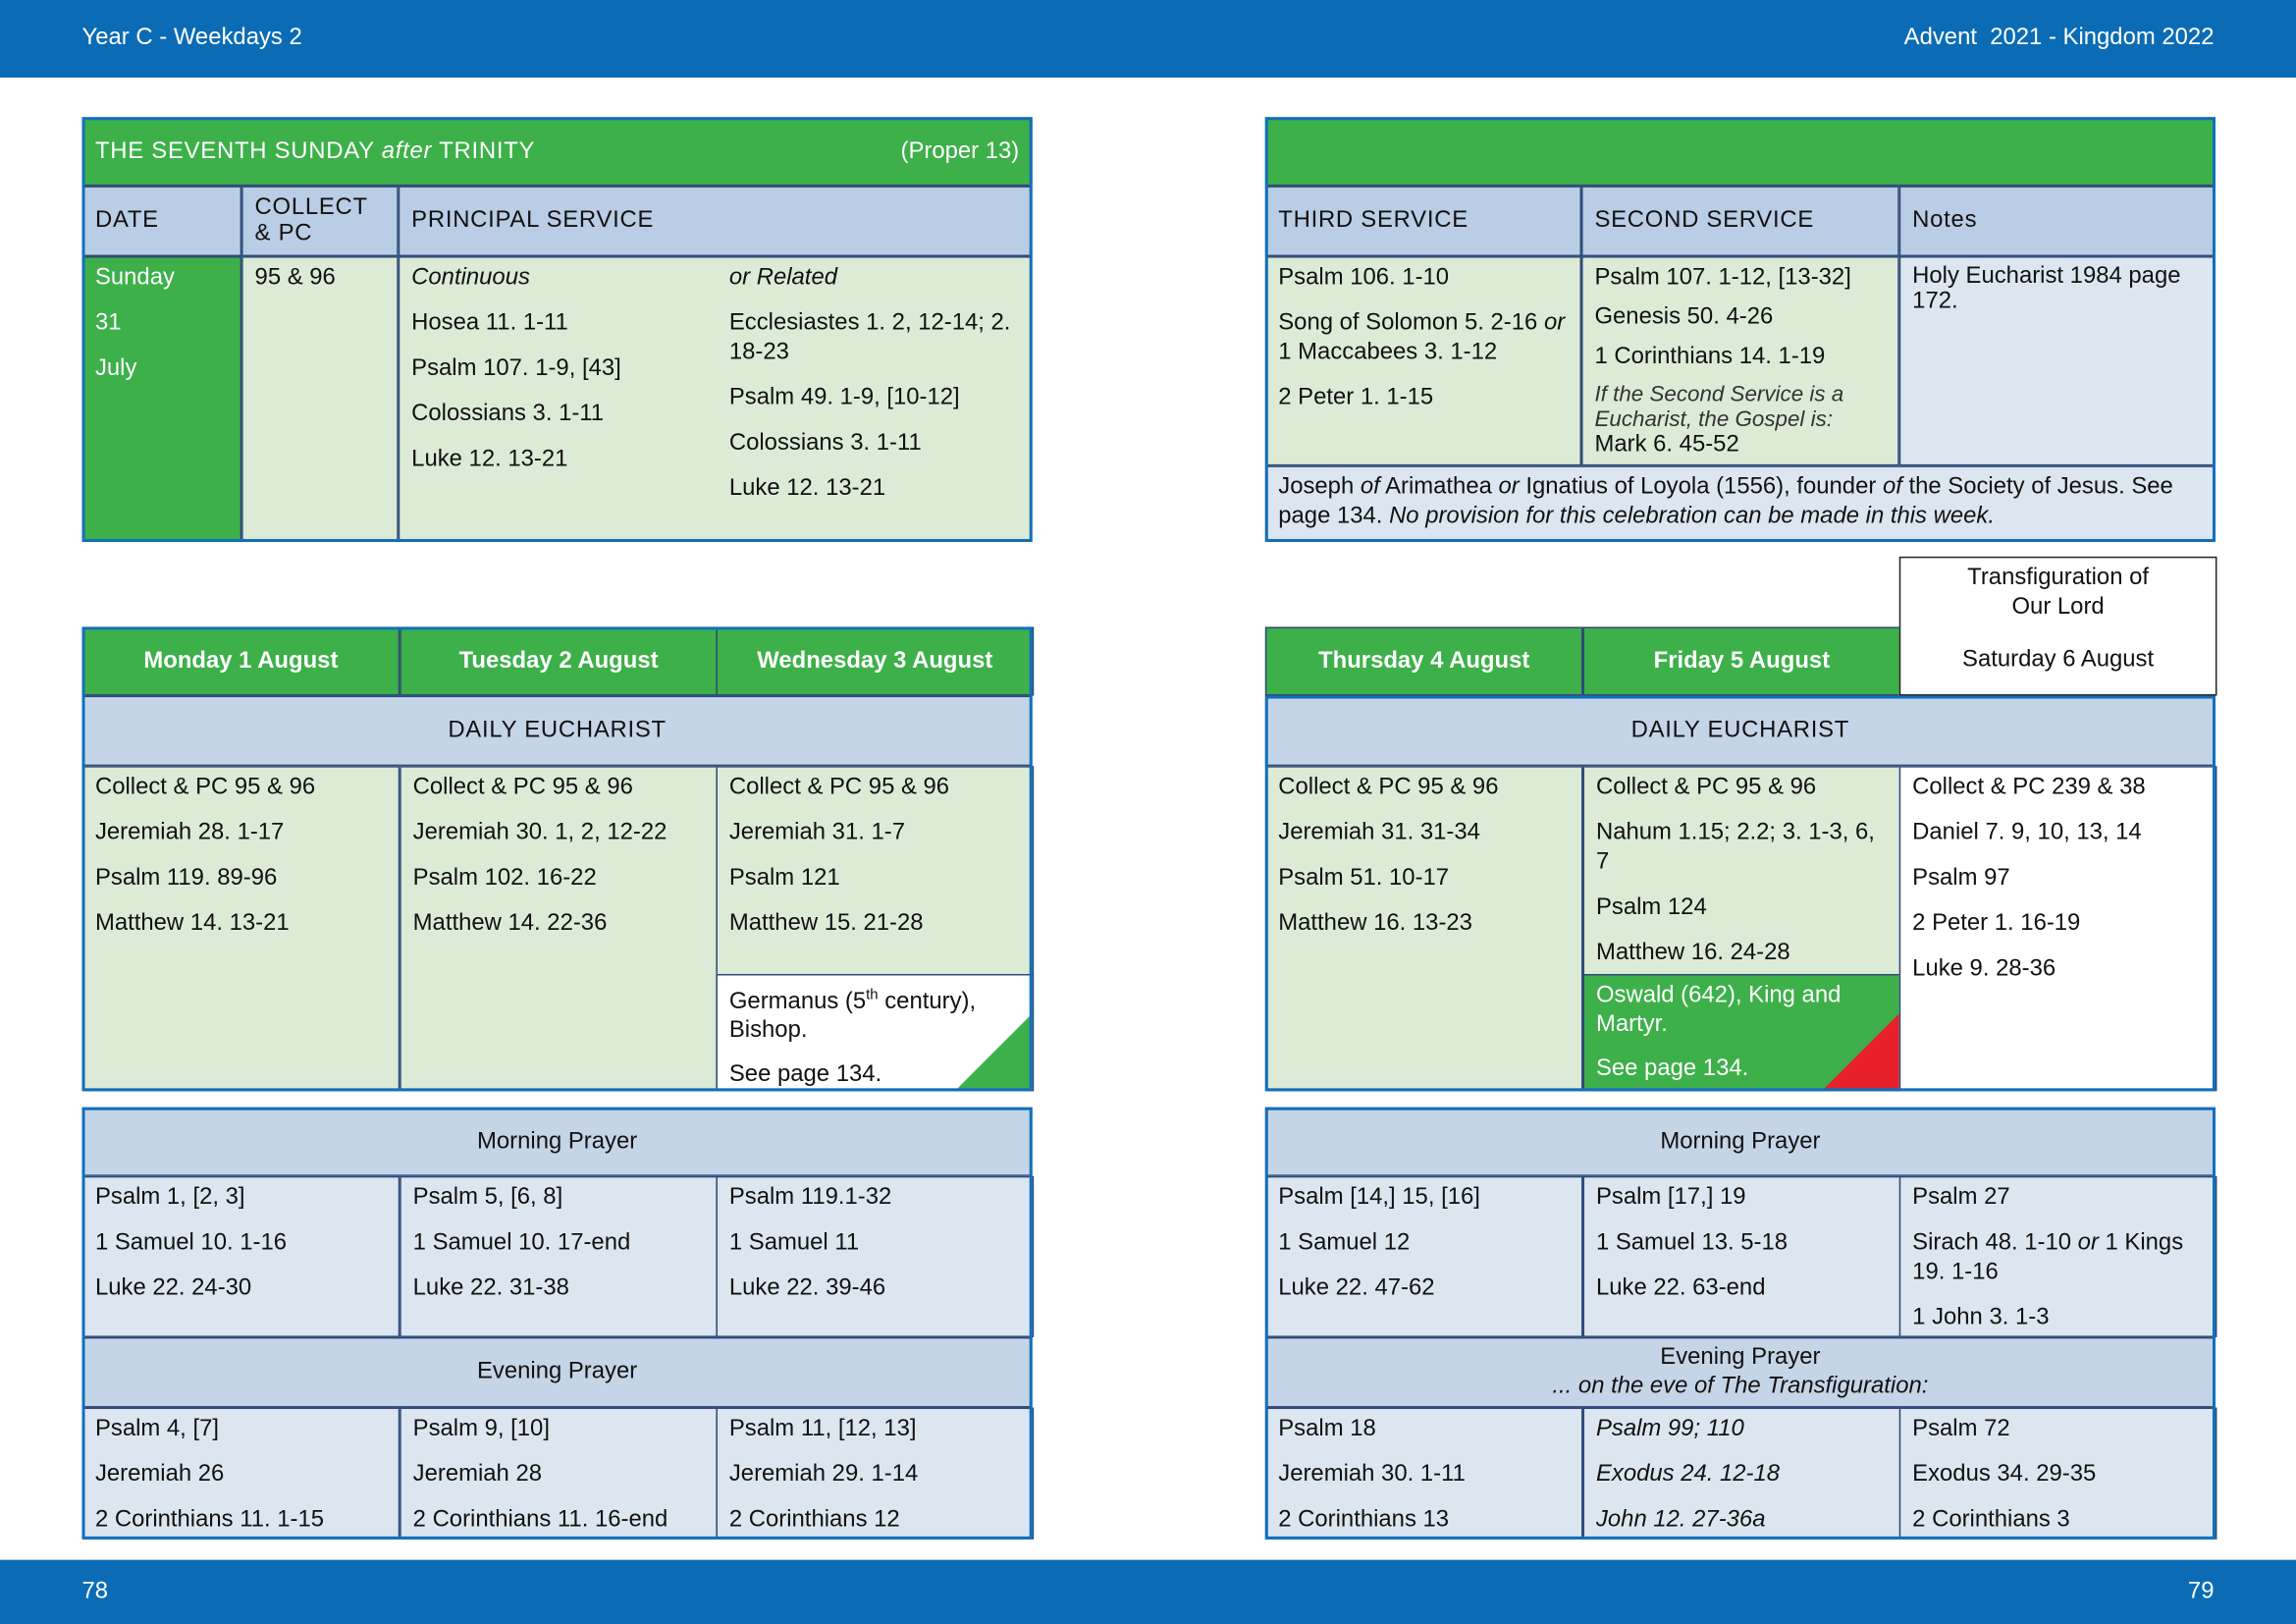 Image resolution: width=2296 pixels, height=1624 pixels. What do you see at coordinates (2057, 361) in the screenshot?
I see `notes-cell: Holy Eucharist 1984 page 172.` at bounding box center [2057, 361].